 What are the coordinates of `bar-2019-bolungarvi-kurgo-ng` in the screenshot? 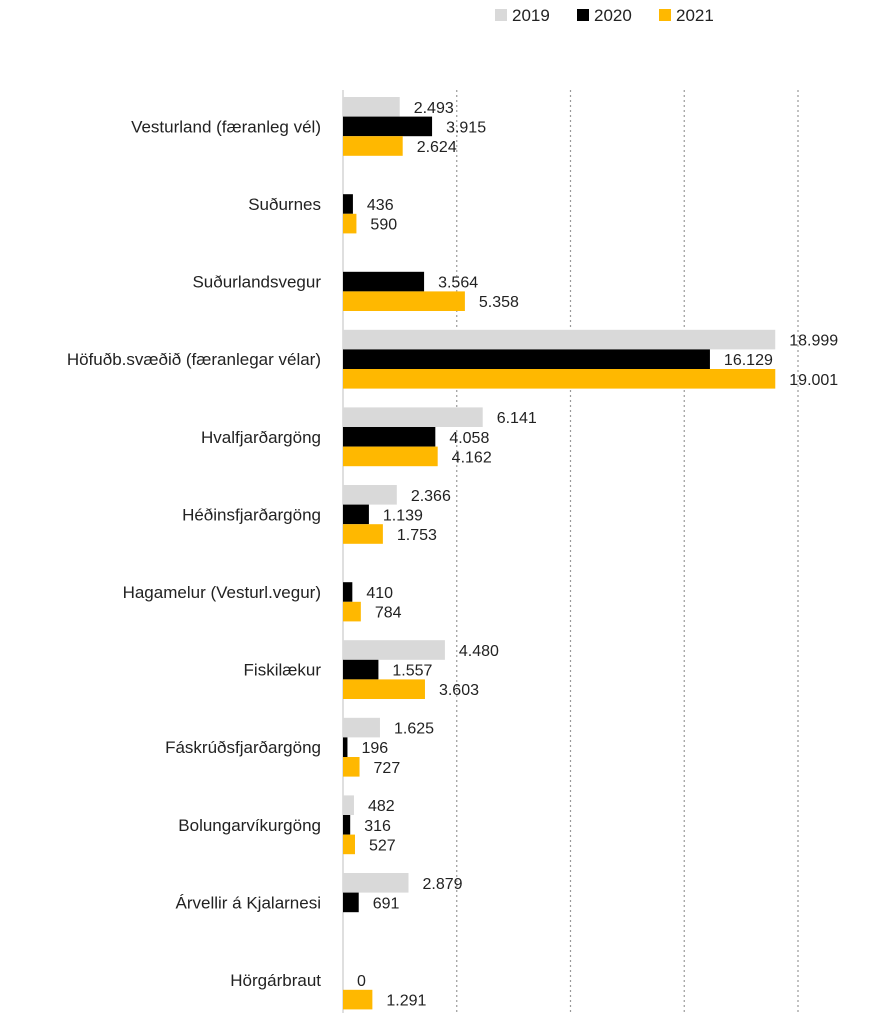 It's located at (348, 805).